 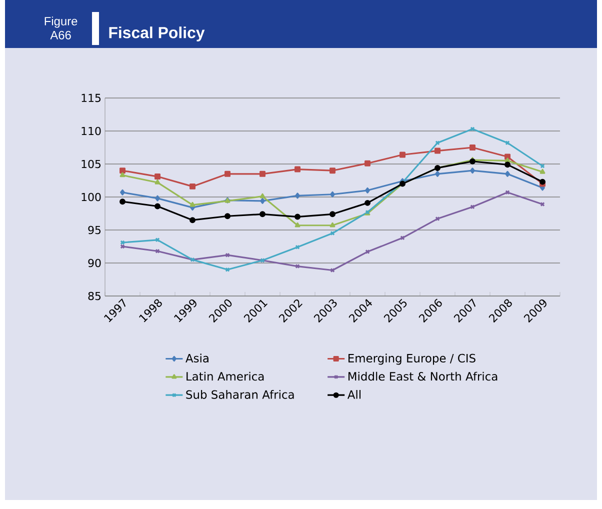 What do you see at coordinates (94, 230) in the screenshot?
I see `y-tick-label: 95` at bounding box center [94, 230].